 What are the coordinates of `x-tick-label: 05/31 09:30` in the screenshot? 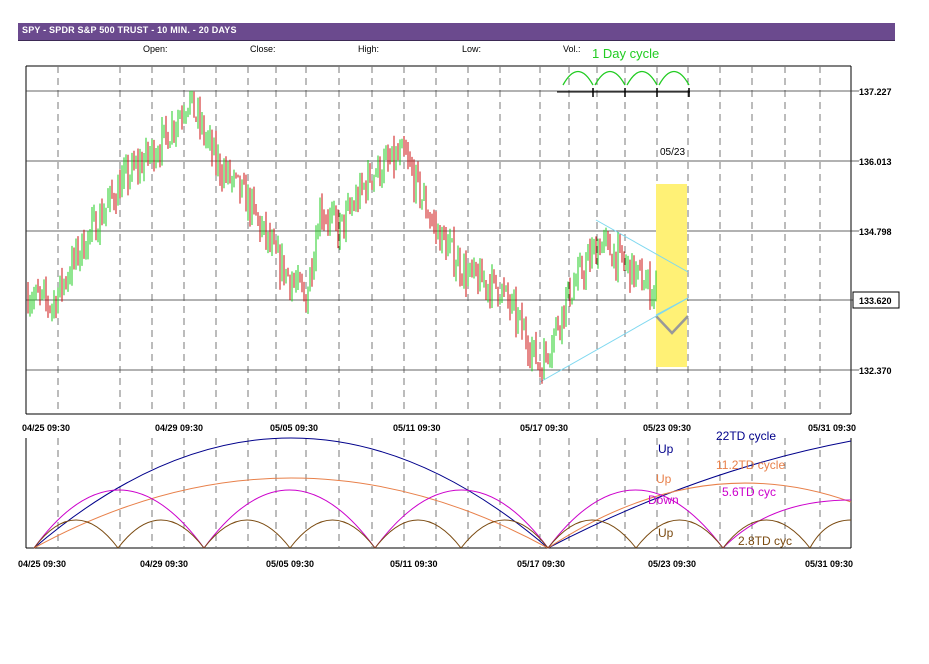 It's located at (832, 428).